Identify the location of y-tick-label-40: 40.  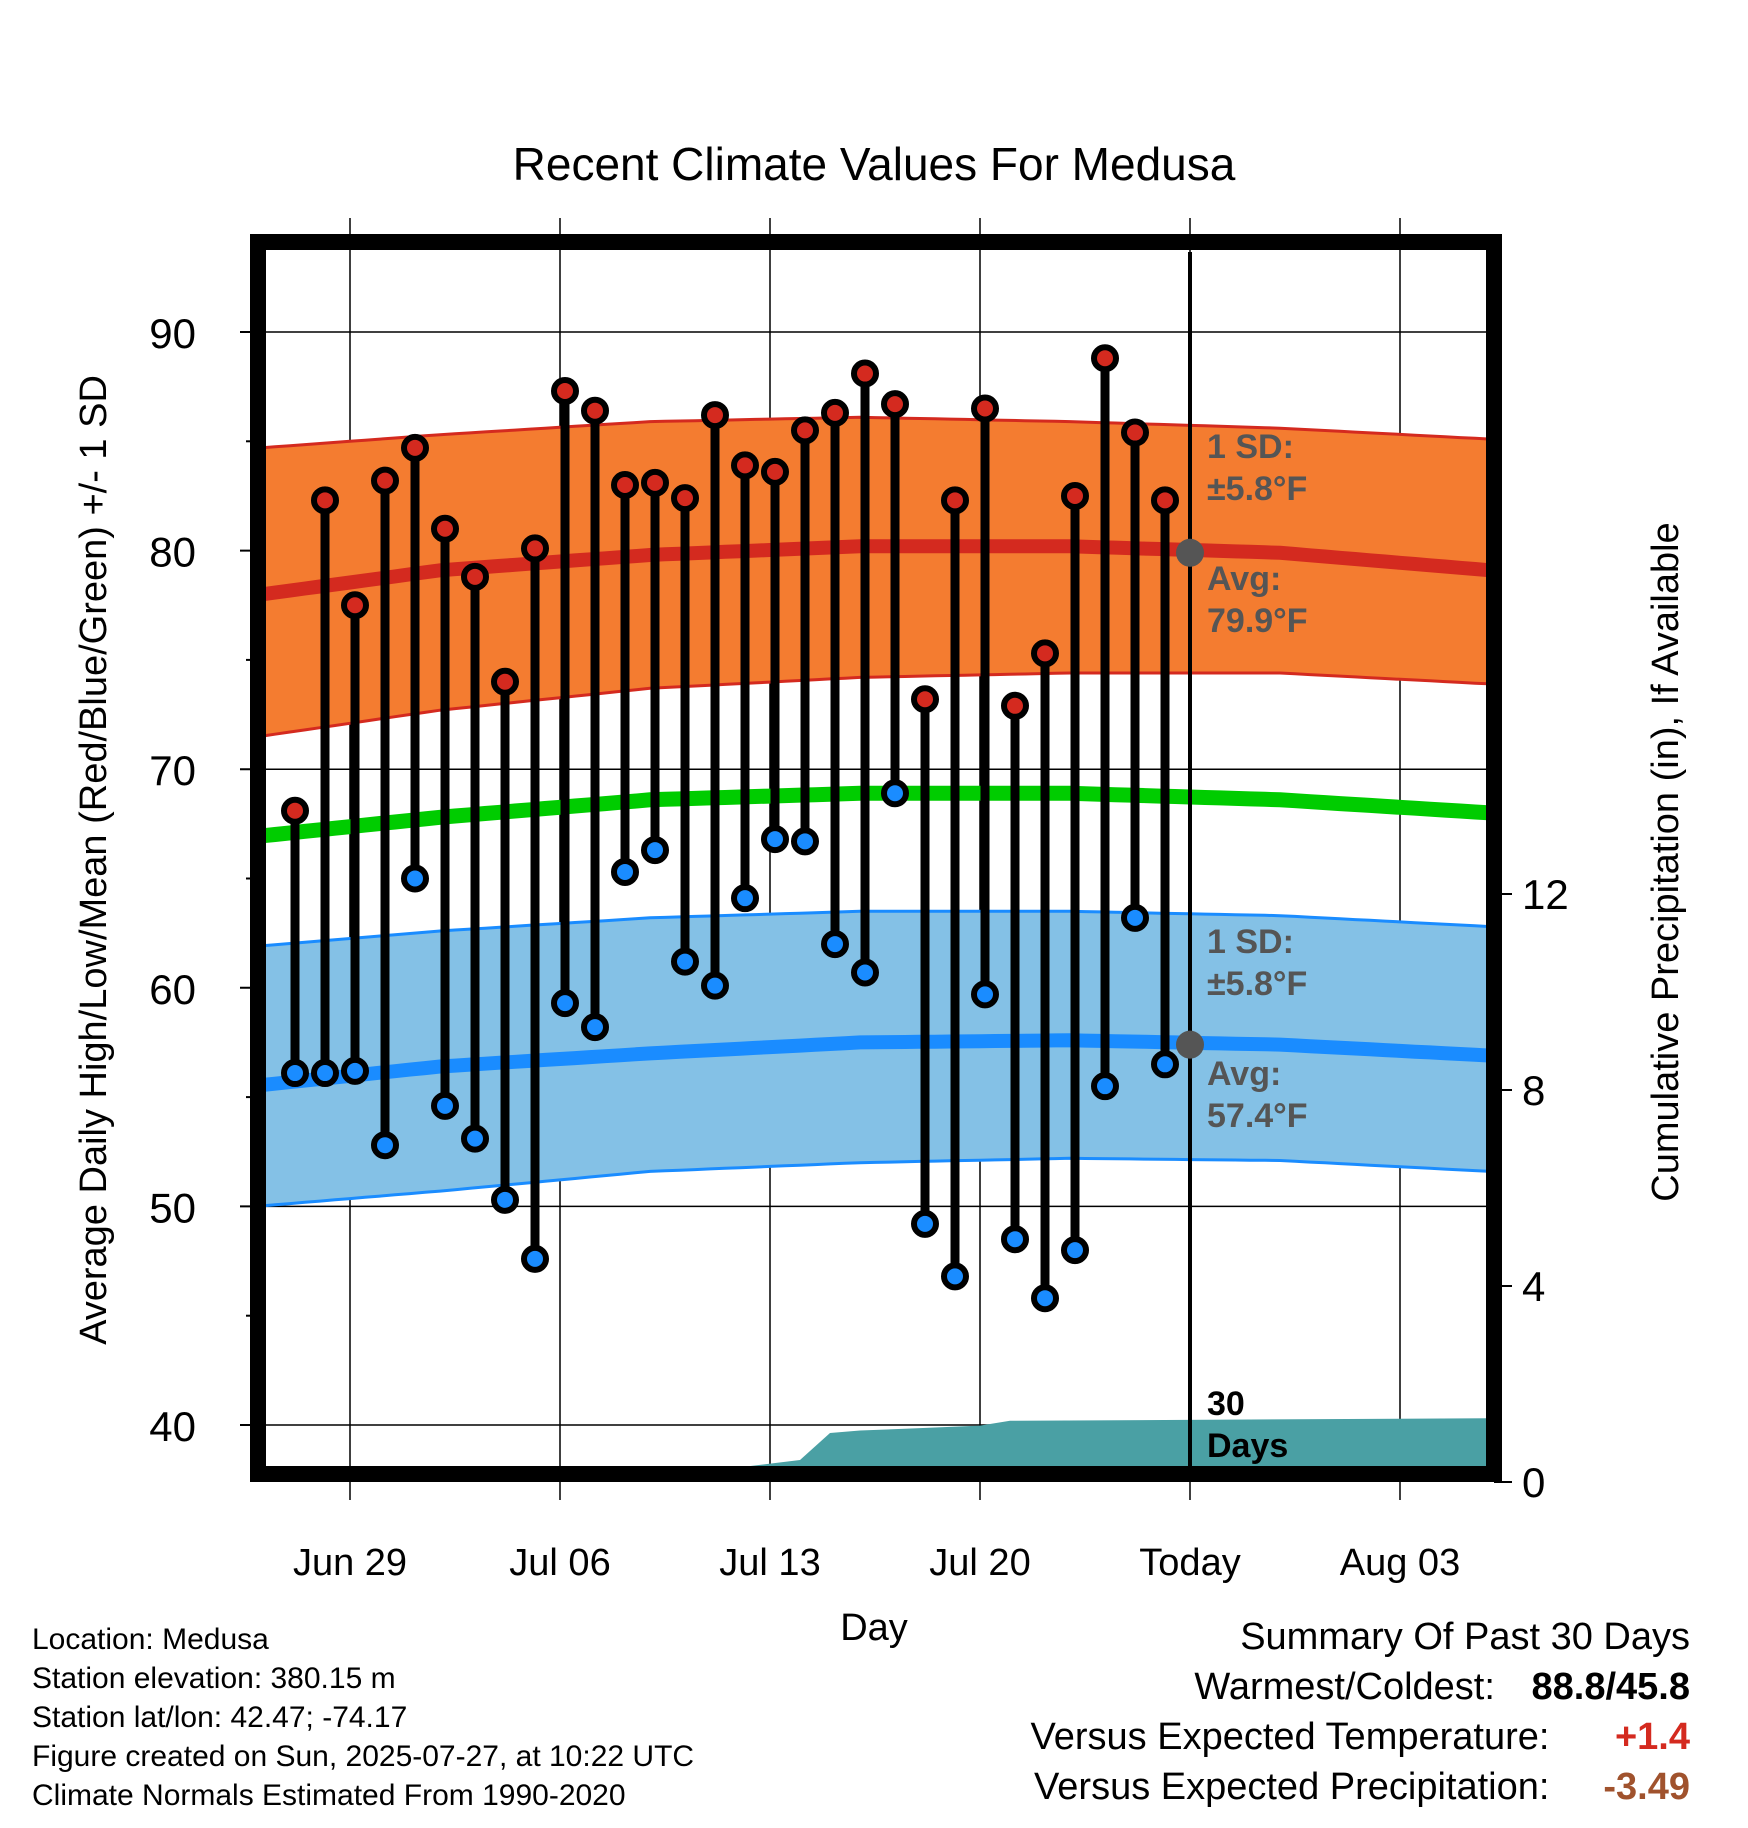
(172, 1426).